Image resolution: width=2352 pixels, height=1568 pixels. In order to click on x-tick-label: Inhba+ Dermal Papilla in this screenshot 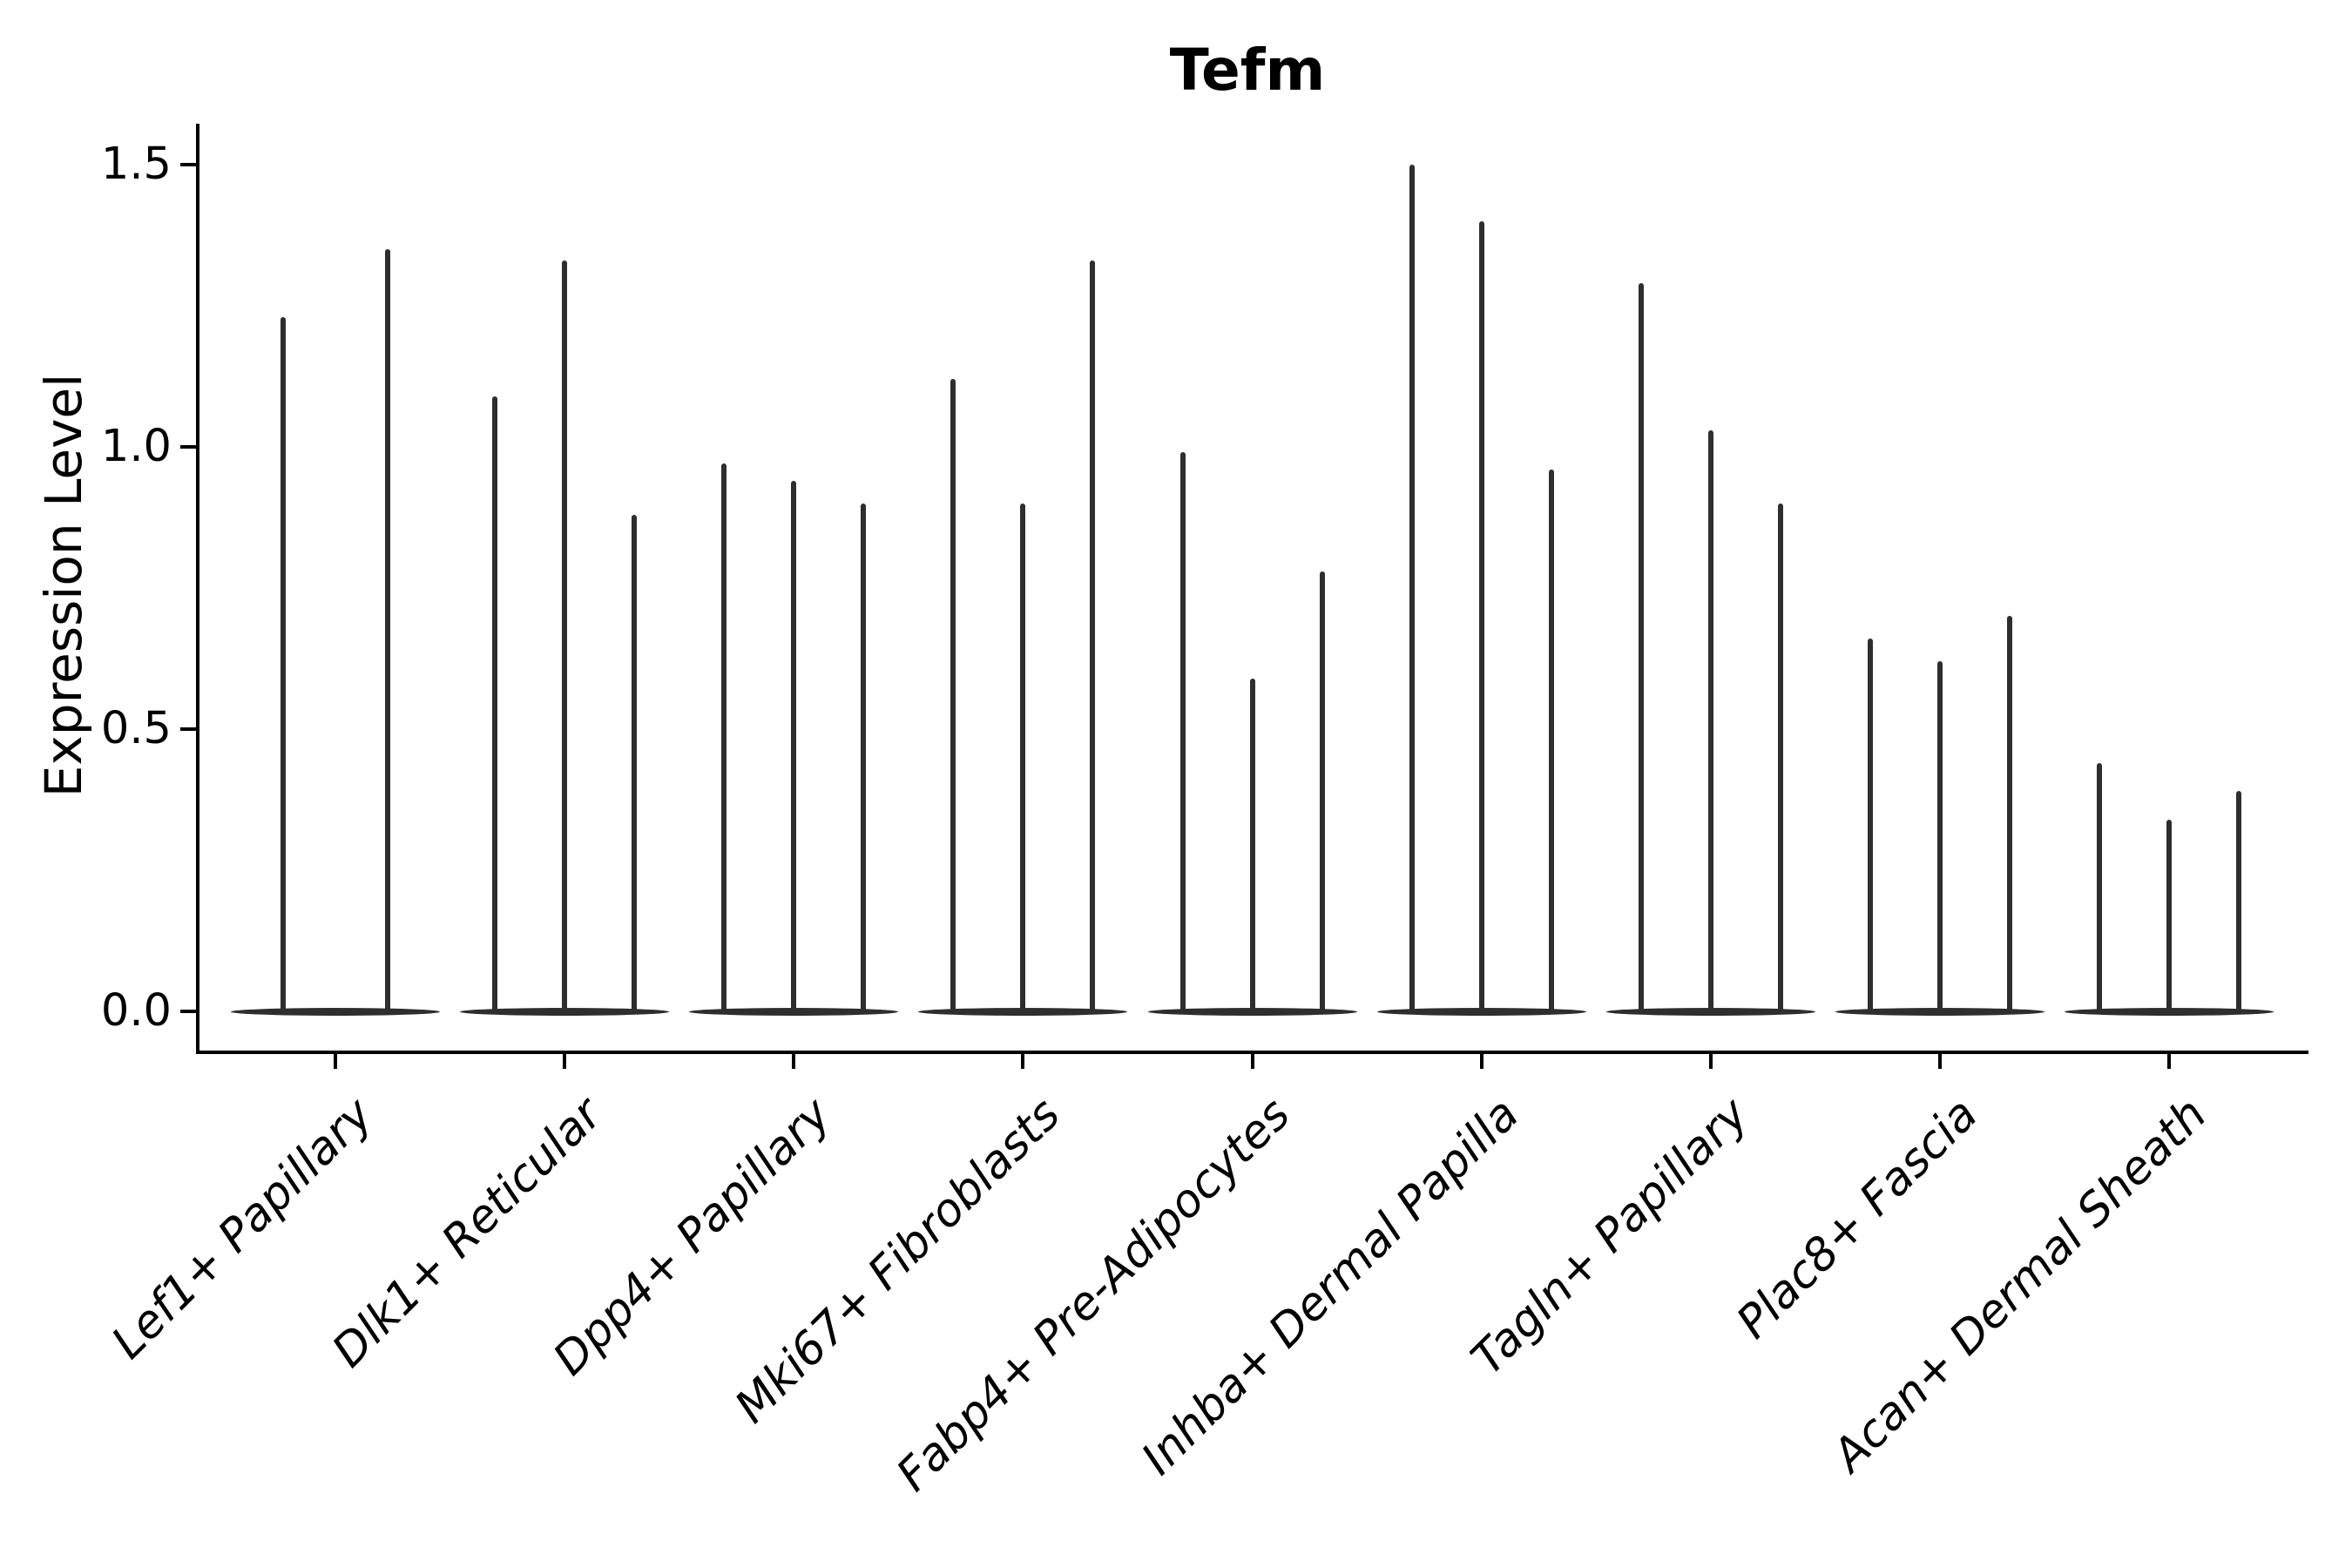, I will do `click(1331, 1286)`.